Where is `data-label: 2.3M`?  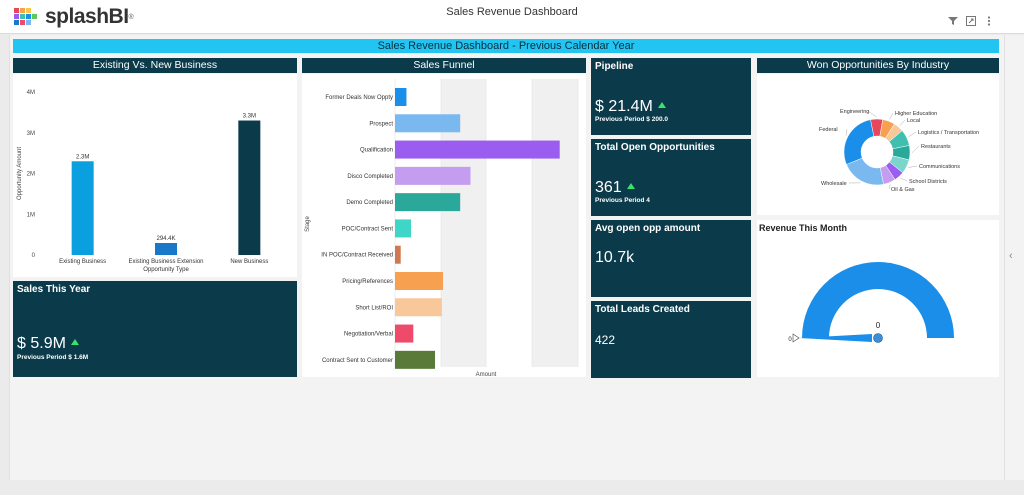 data-label: 2.3M is located at coordinates (82, 157).